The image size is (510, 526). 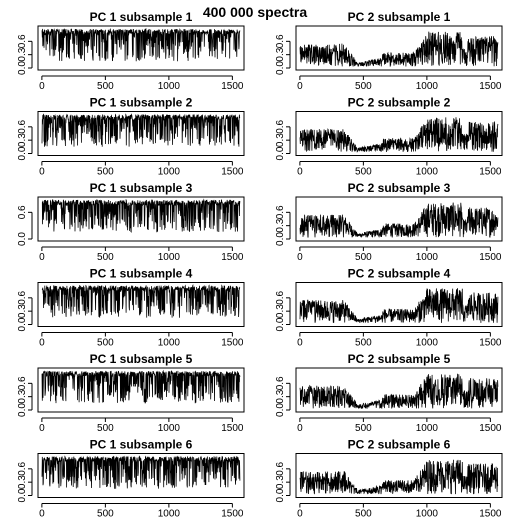 What do you see at coordinates (141, 445) in the screenshot?
I see `panel-title: PC 1 subsample 6` at bounding box center [141, 445].